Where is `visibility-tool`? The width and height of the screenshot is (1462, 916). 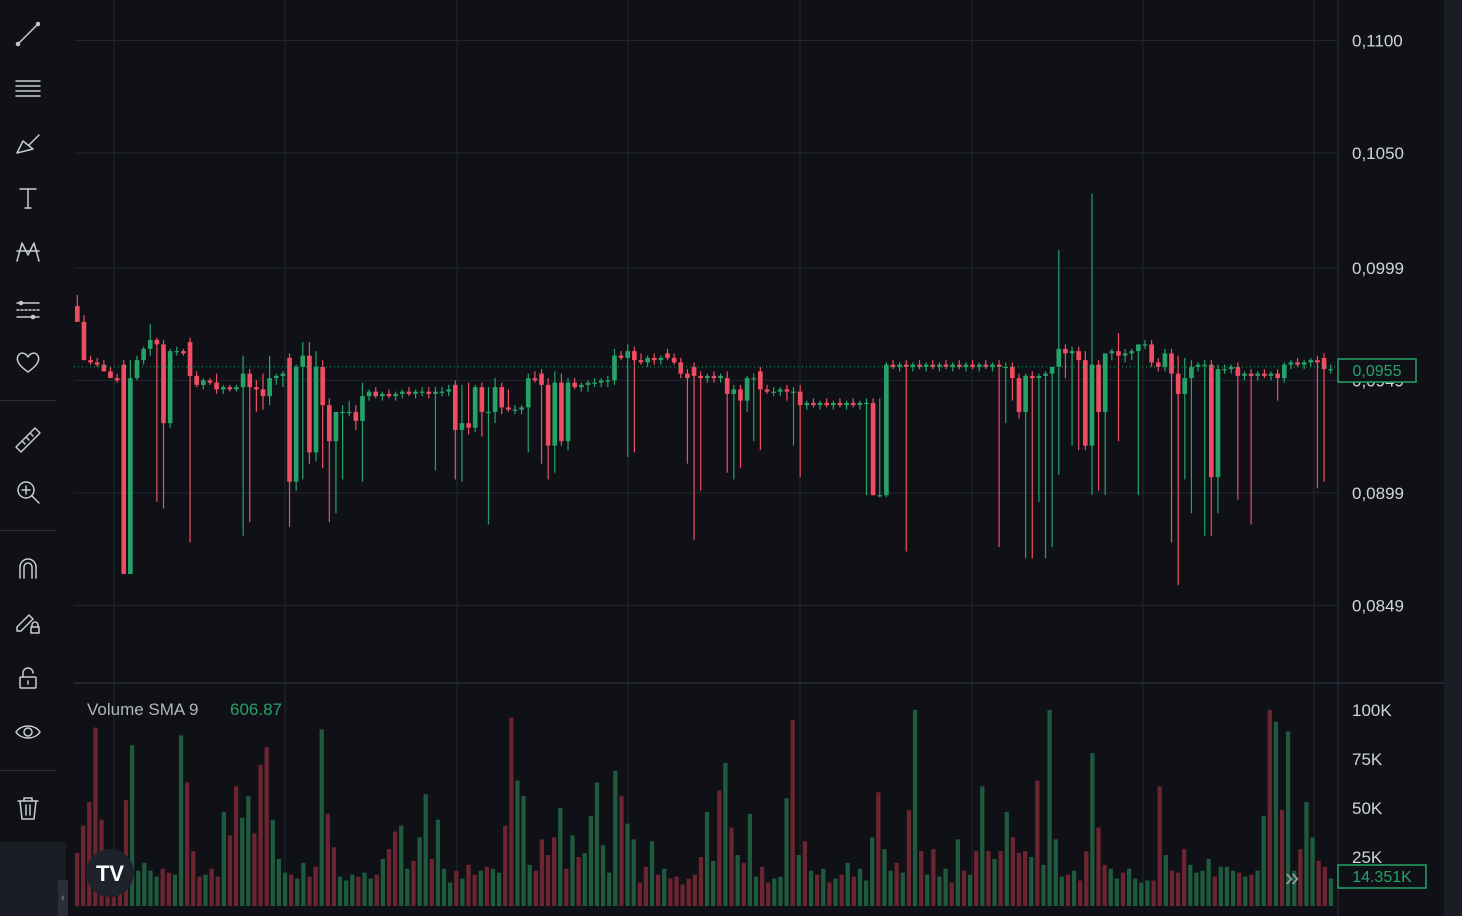 visibility-tool is located at coordinates (28, 732).